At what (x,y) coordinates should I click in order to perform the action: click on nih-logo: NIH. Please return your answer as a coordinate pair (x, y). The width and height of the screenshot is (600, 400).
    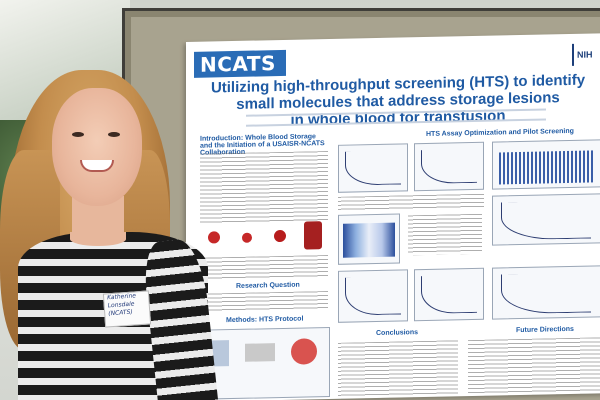
    Looking at the image, I should click on (586, 54).